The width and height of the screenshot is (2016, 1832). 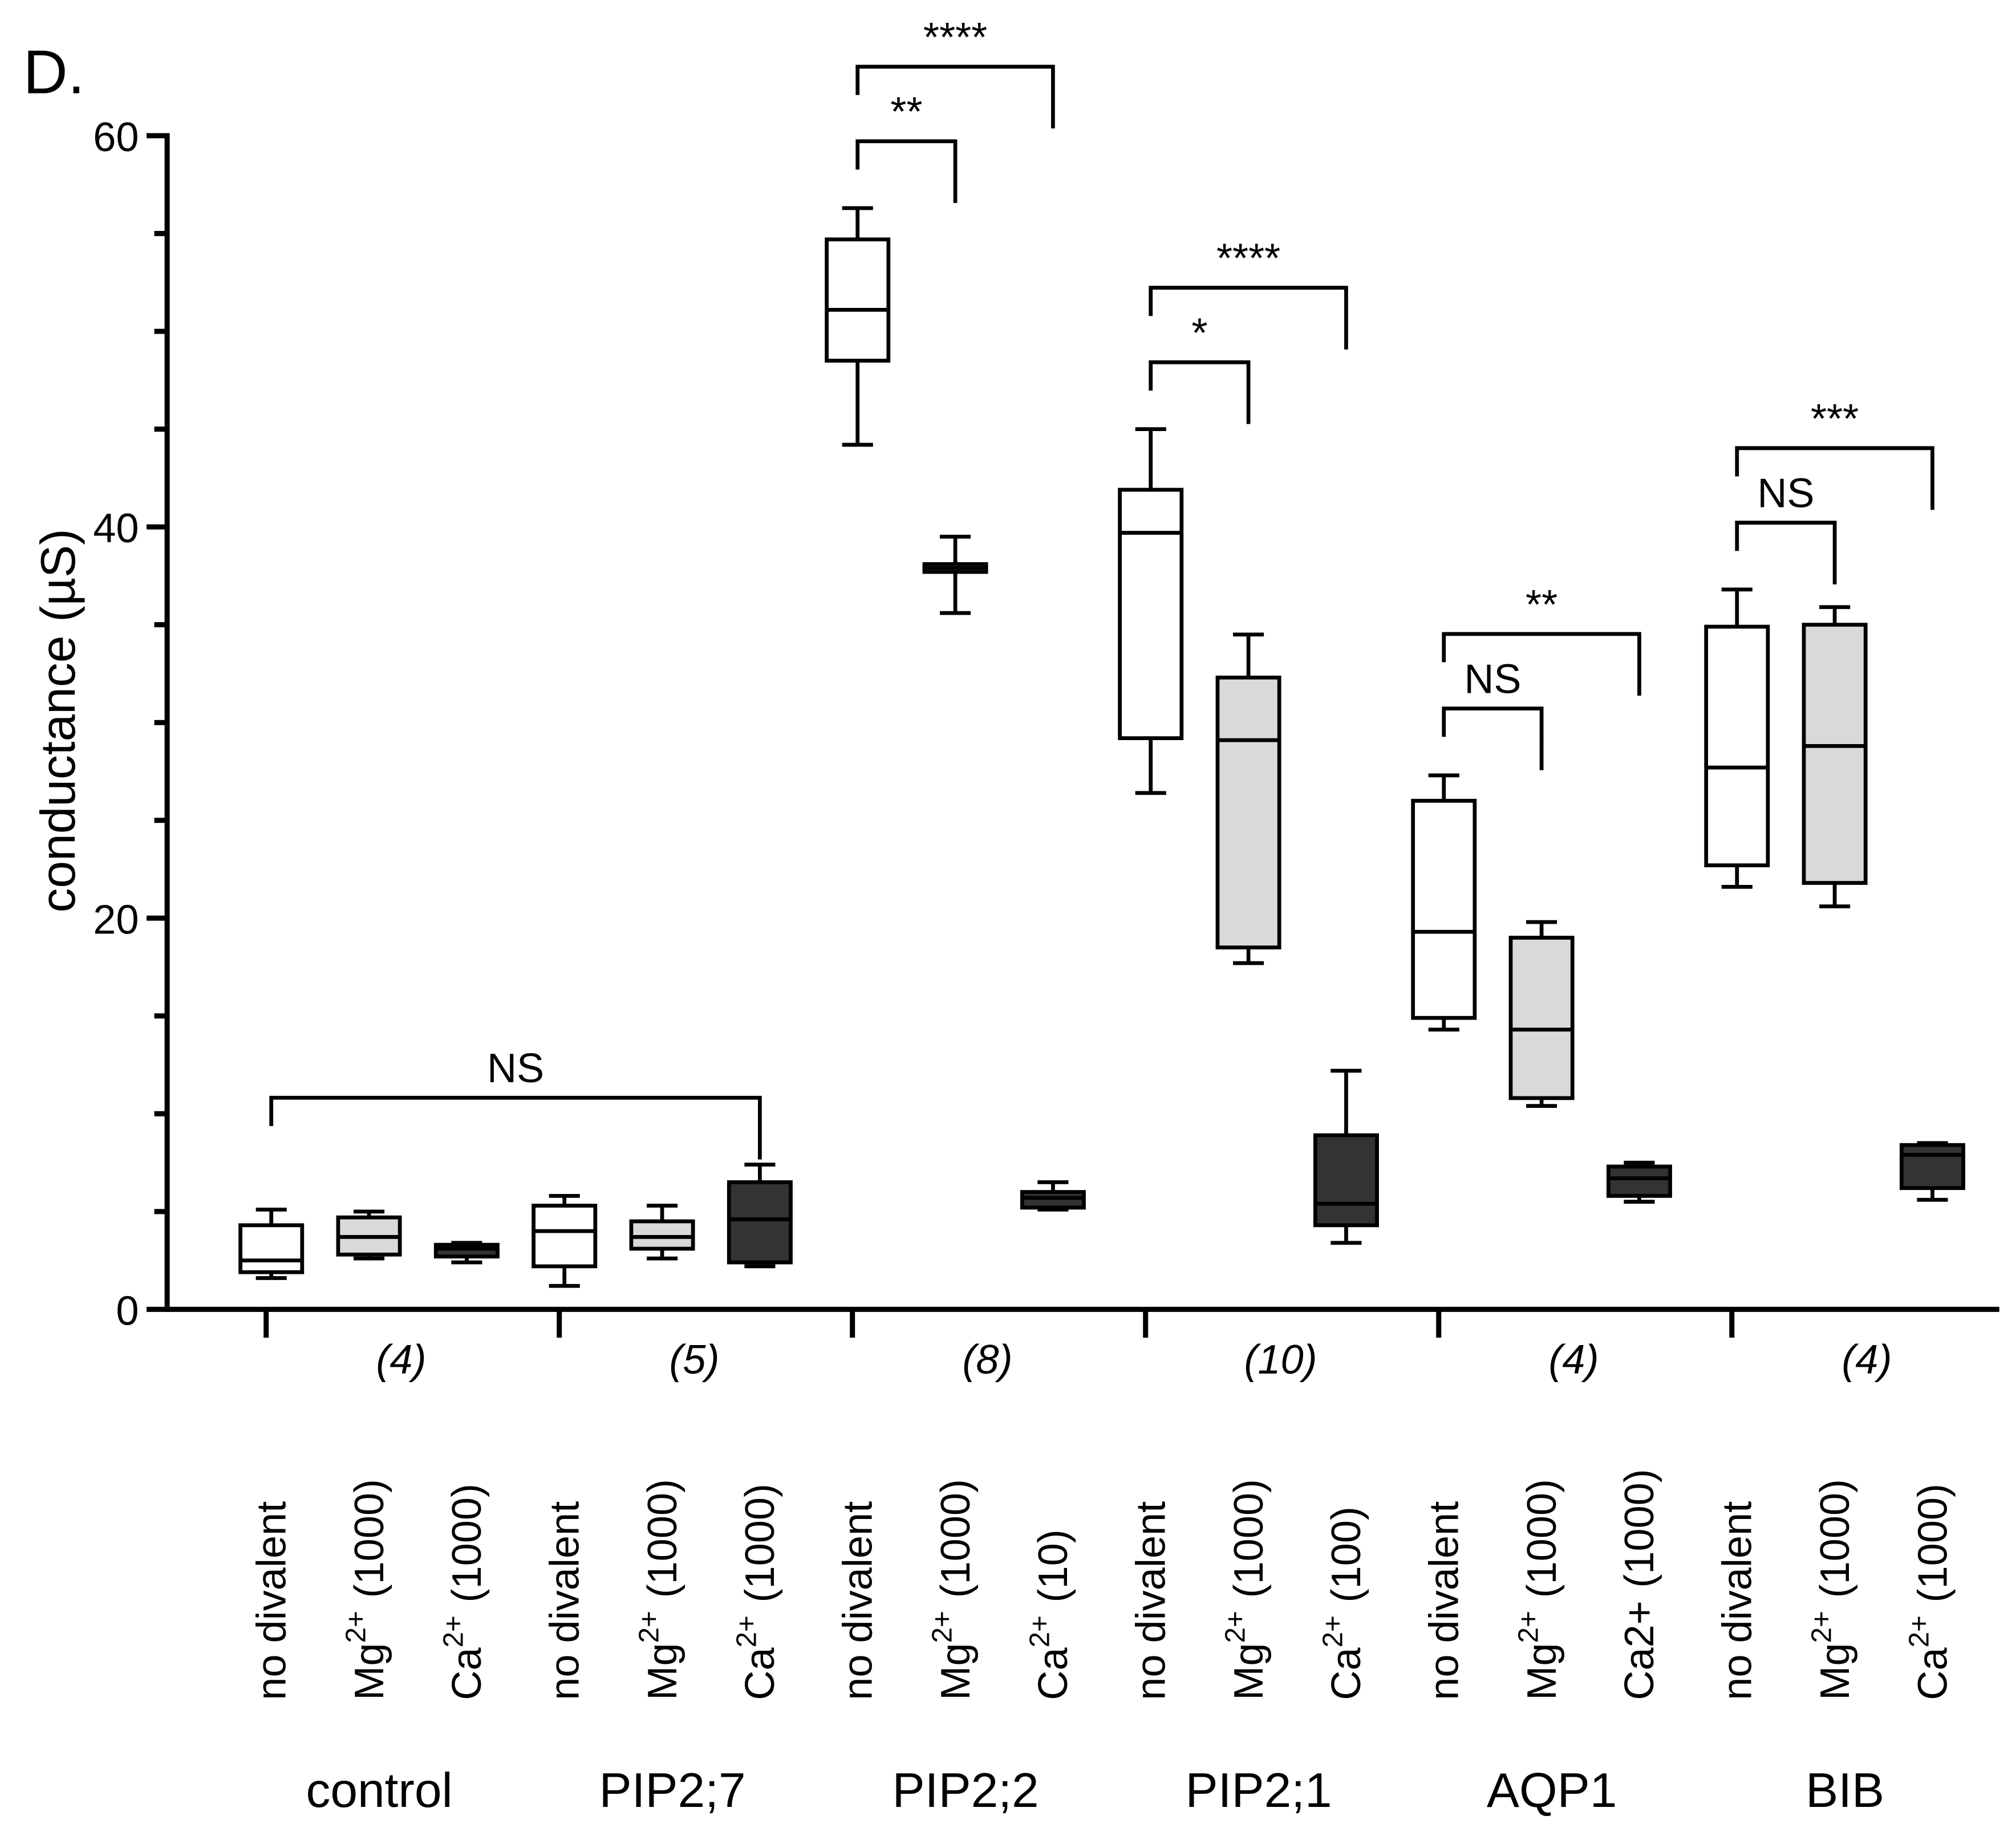 I want to click on y-axis-label: conductance (µS), so click(x=58, y=721).